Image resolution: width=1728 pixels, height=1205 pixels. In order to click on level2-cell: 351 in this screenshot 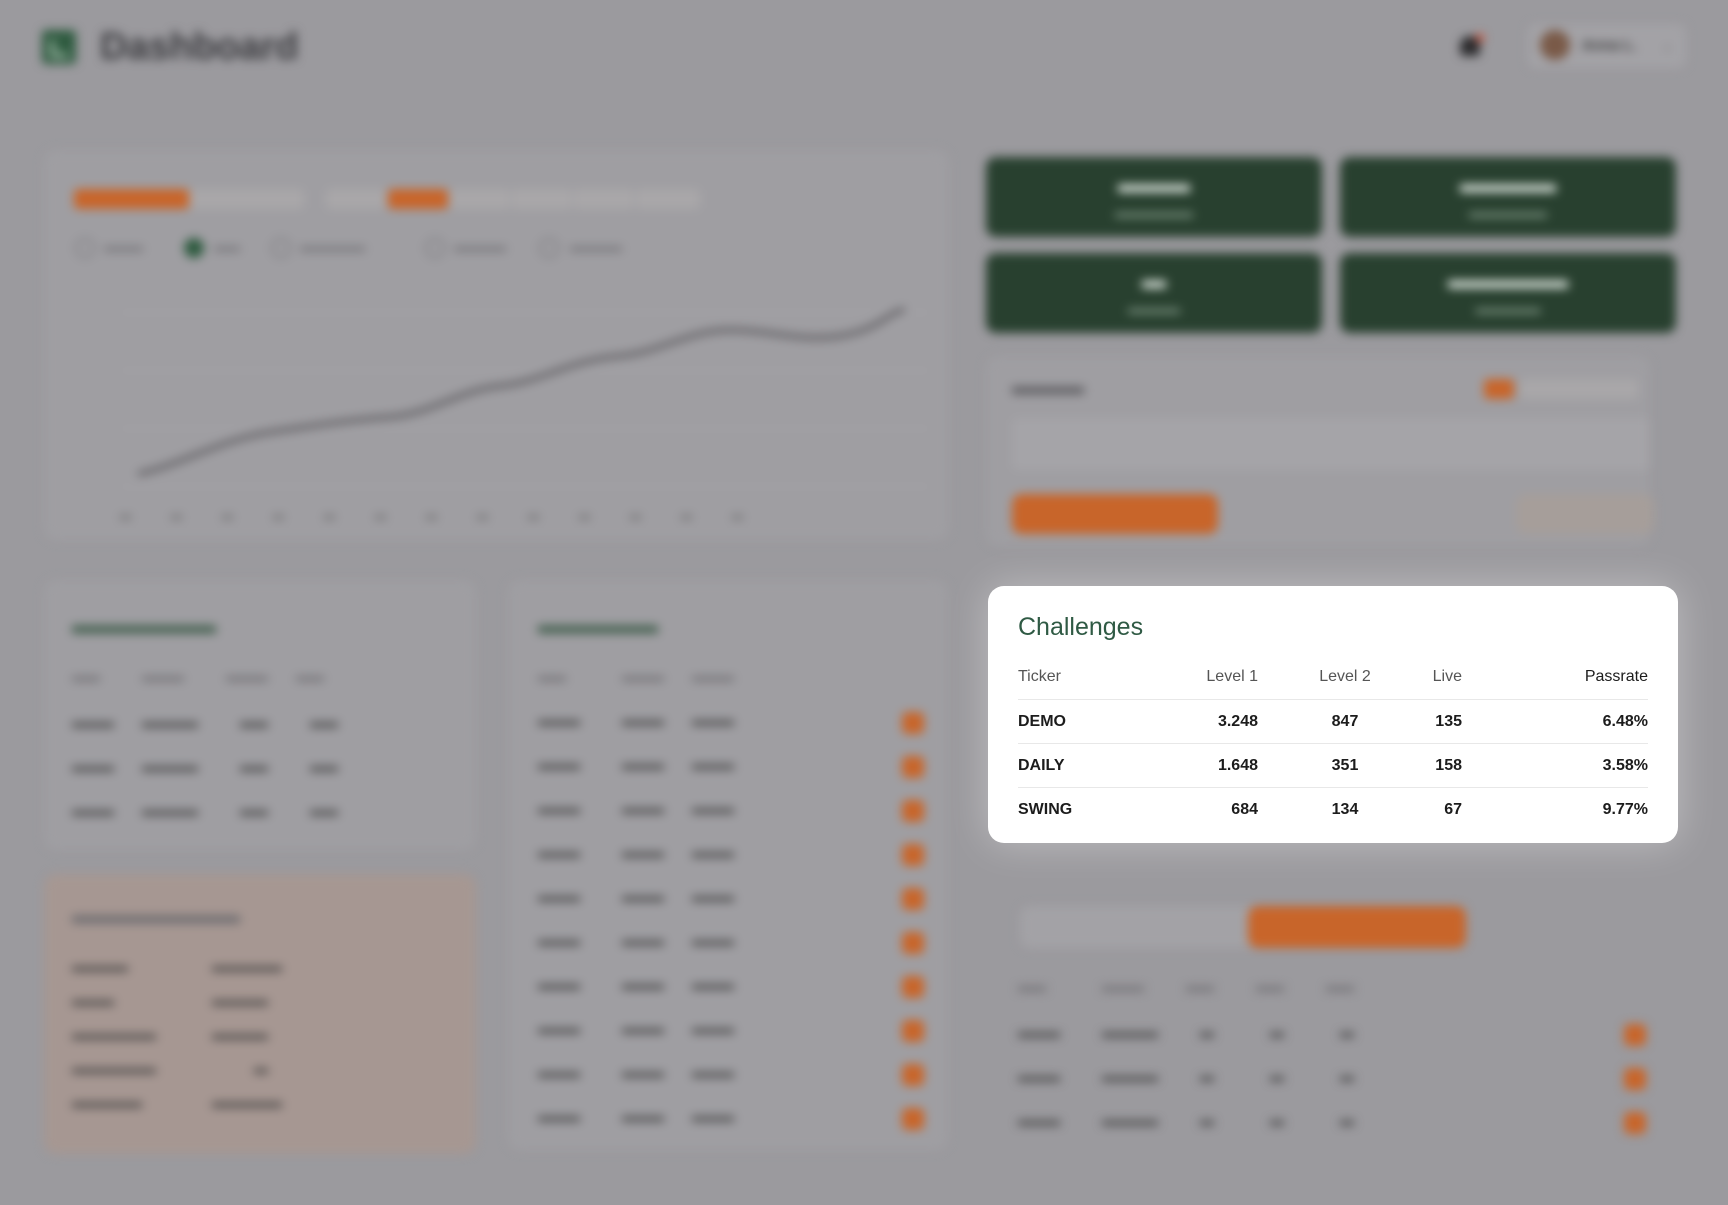, I will do `click(1345, 765)`.